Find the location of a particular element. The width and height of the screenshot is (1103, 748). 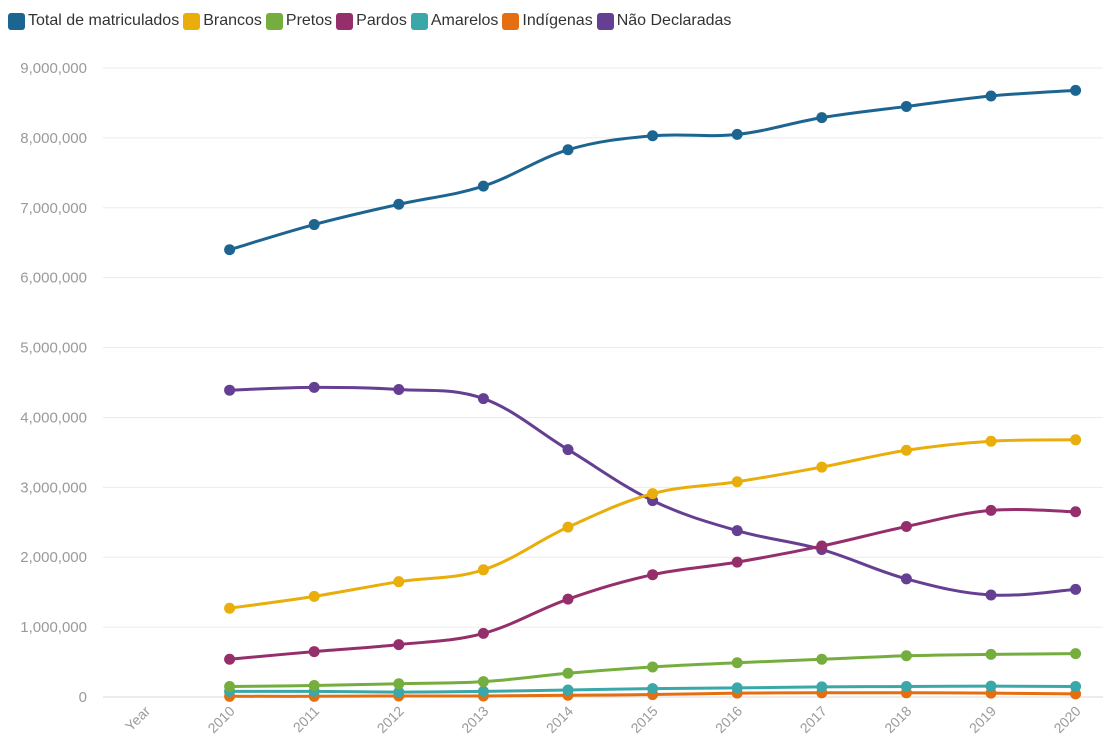

data-point-total-de-matriculados-2019 is located at coordinates (991, 96).